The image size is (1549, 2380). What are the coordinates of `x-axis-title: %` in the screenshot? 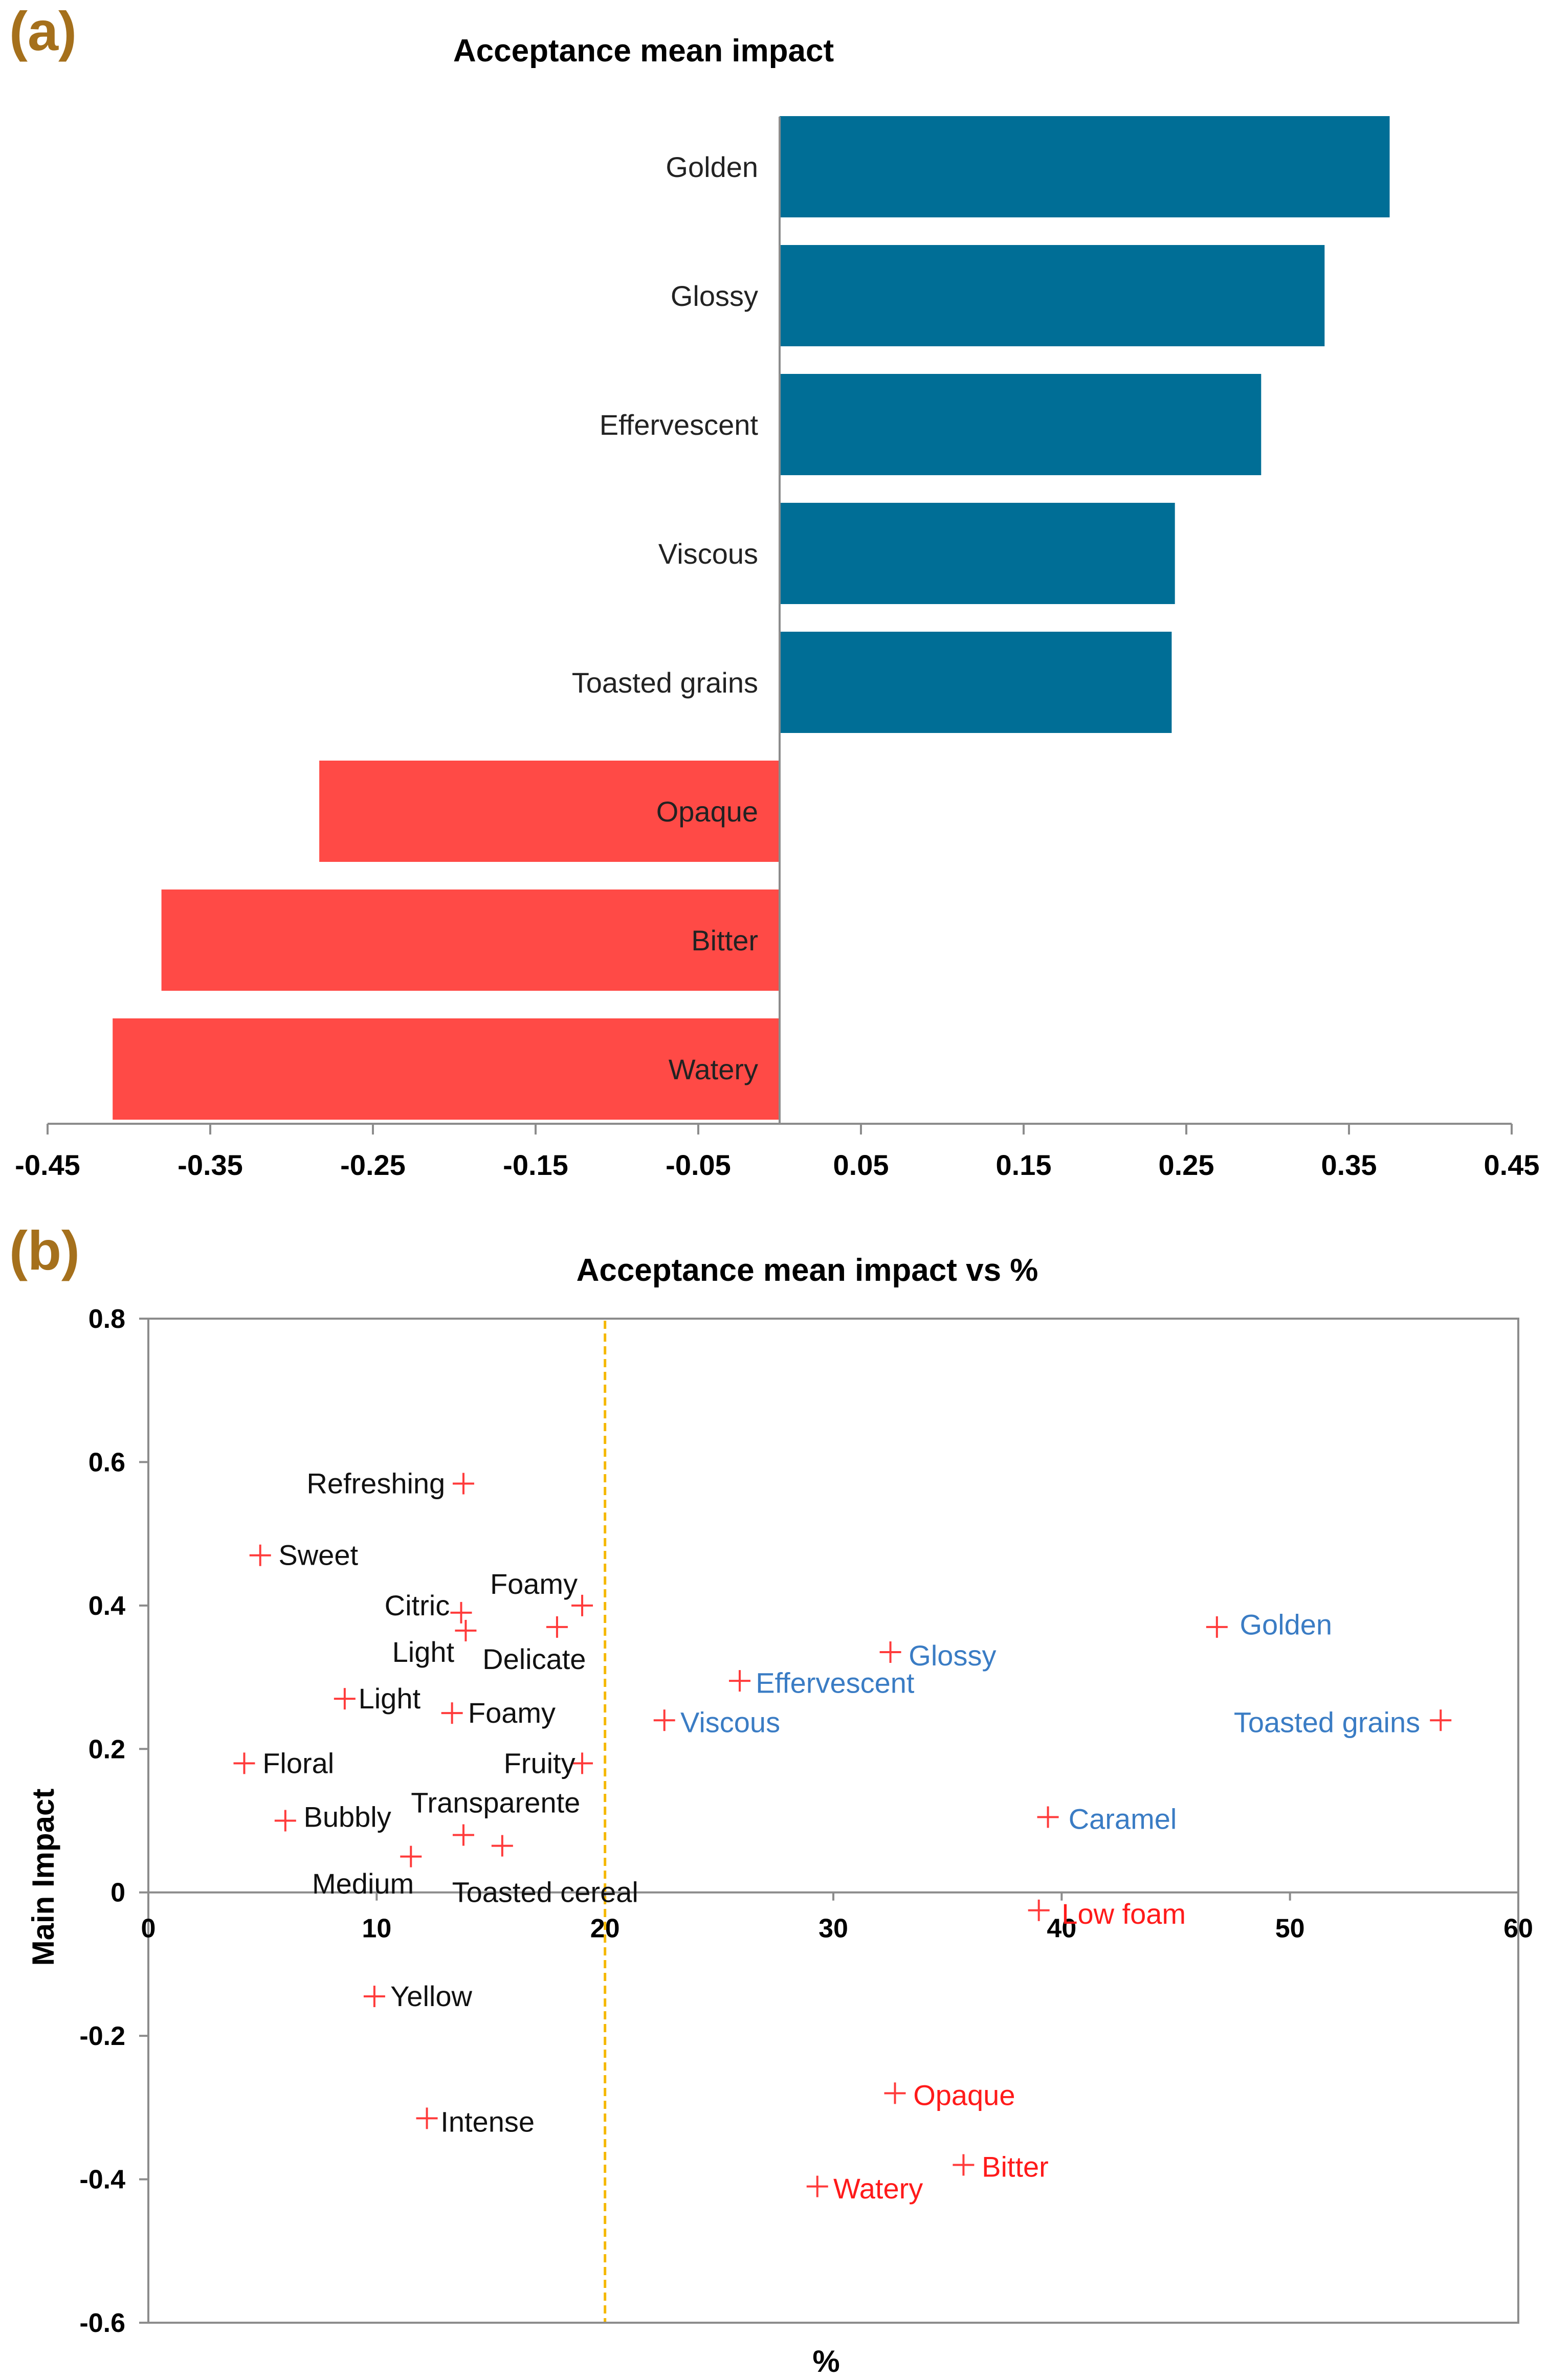 It's located at (825, 2361).